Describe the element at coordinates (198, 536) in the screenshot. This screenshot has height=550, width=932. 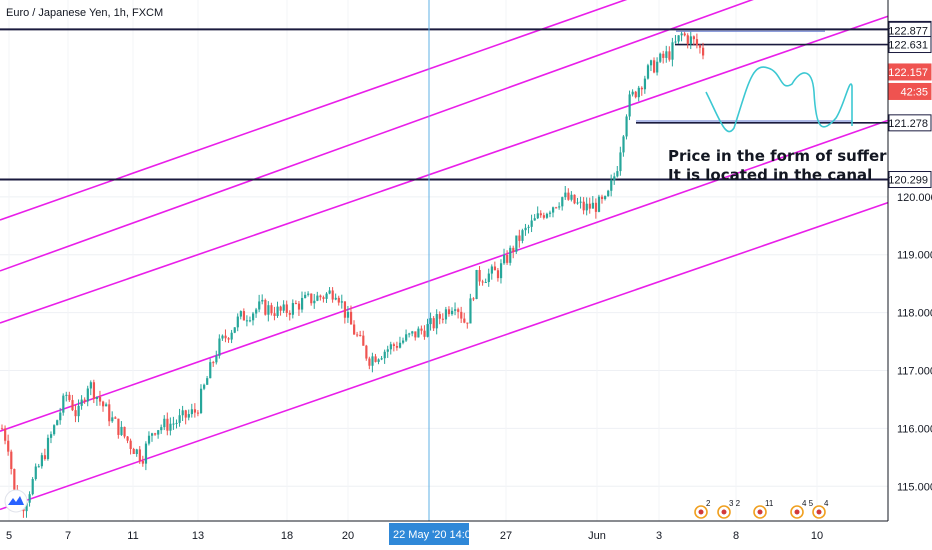
I see `x-tick-label: 13` at that location.